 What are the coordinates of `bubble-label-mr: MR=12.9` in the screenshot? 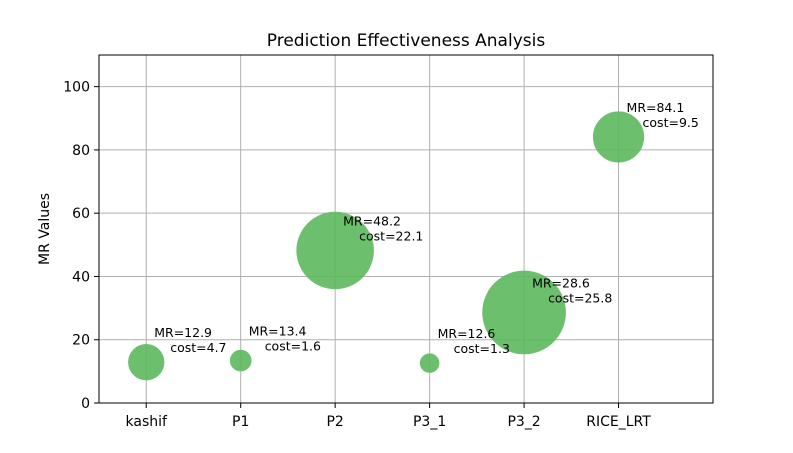 It's located at (183, 332).